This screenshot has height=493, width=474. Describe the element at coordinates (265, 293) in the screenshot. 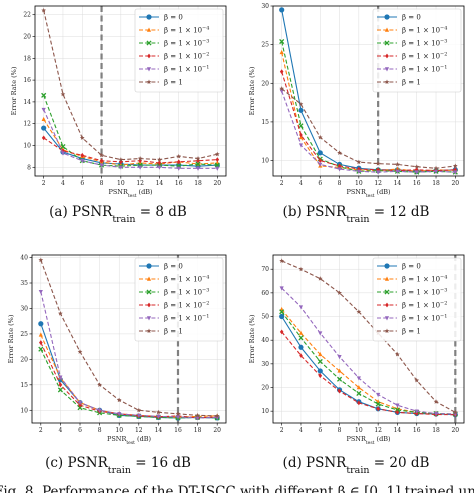

I see `y-tick-label: 60` at that location.